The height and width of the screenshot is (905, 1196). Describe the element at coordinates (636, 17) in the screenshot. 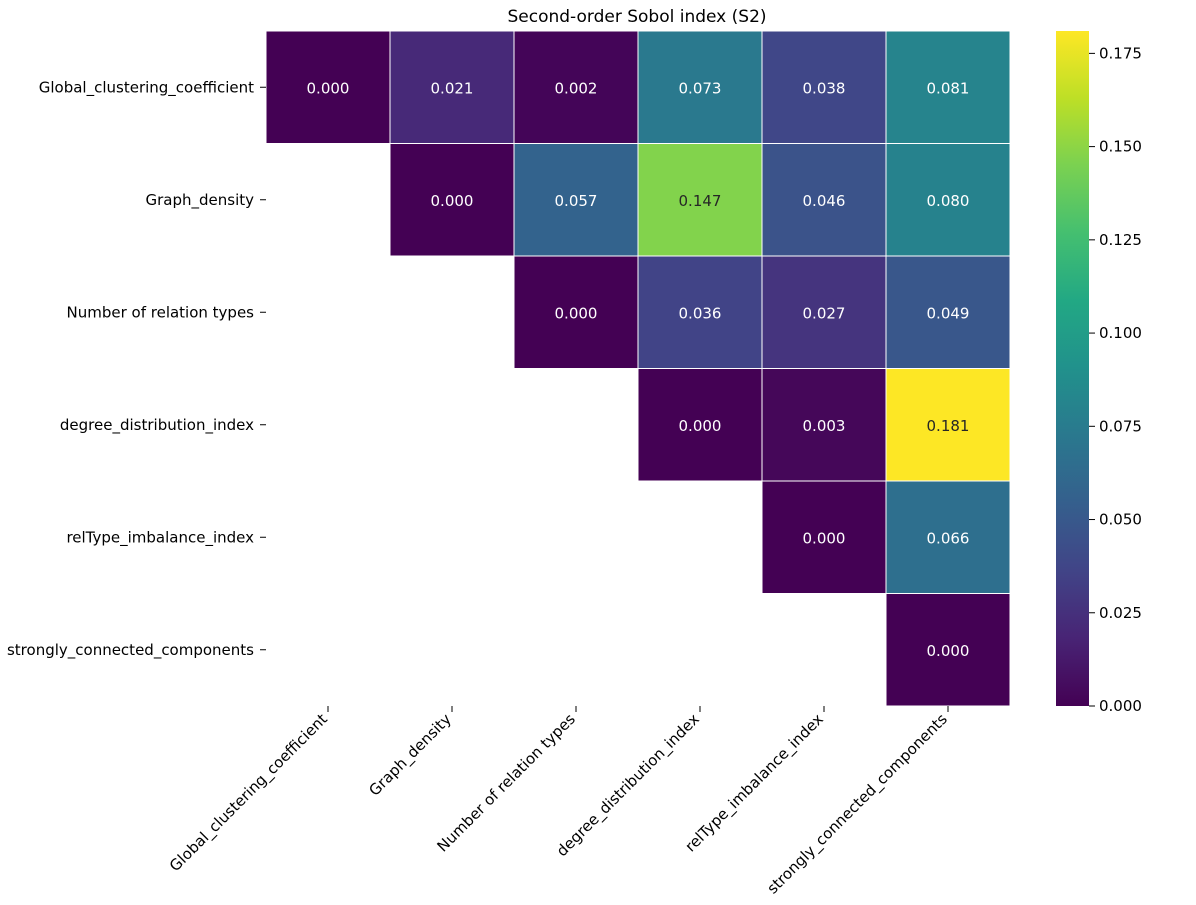

I see `chart-title: Second-order Sobol index (S2)` at that location.